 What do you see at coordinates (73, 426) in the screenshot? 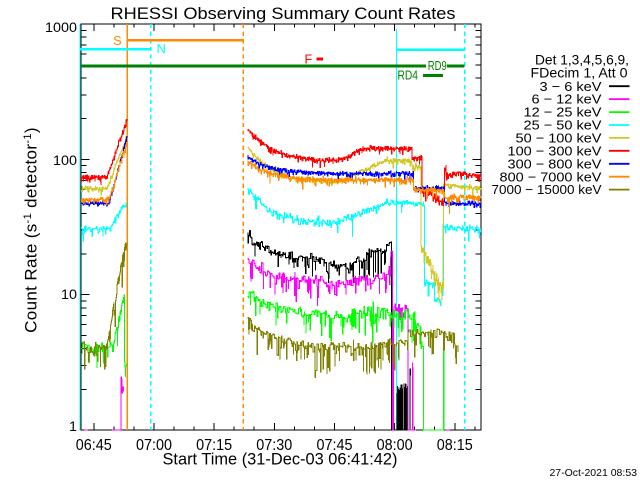
I see `svg-text: 1` at bounding box center [73, 426].